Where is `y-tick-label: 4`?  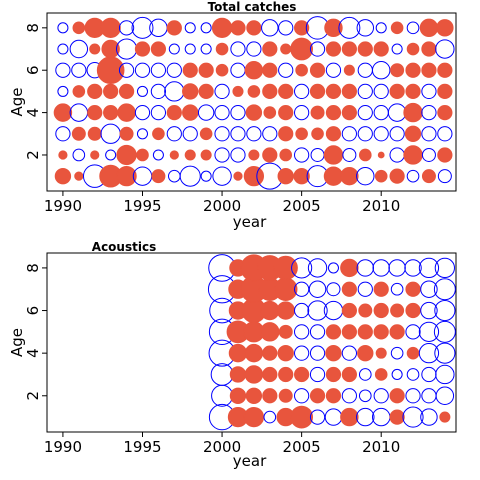
y-tick-label: 4 is located at coordinates (33, 113).